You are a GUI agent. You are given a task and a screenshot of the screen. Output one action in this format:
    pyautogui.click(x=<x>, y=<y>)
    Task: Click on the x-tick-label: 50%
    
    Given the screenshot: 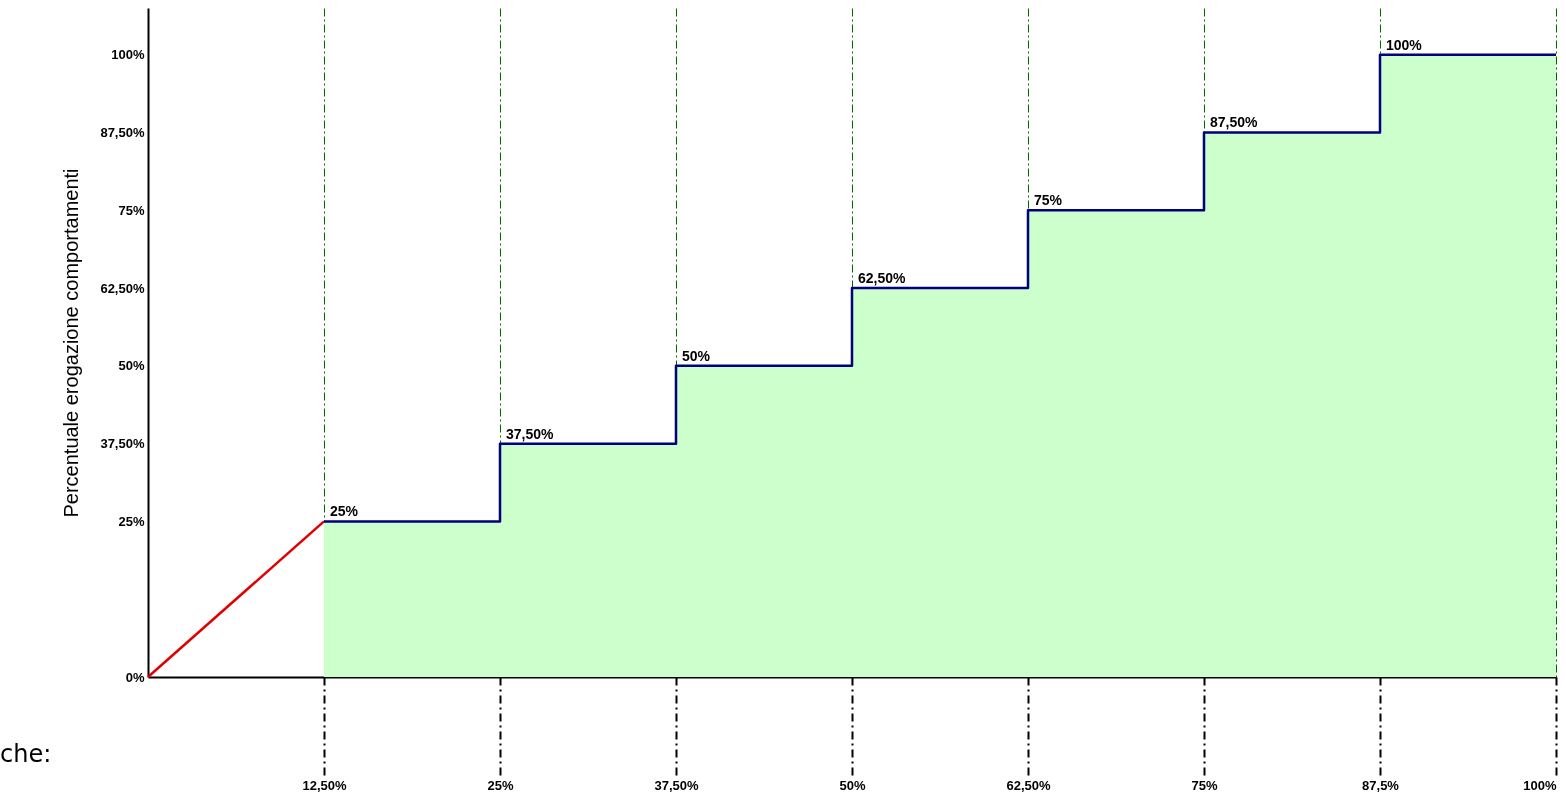 What is the action you would take?
    pyautogui.click(x=852, y=785)
    